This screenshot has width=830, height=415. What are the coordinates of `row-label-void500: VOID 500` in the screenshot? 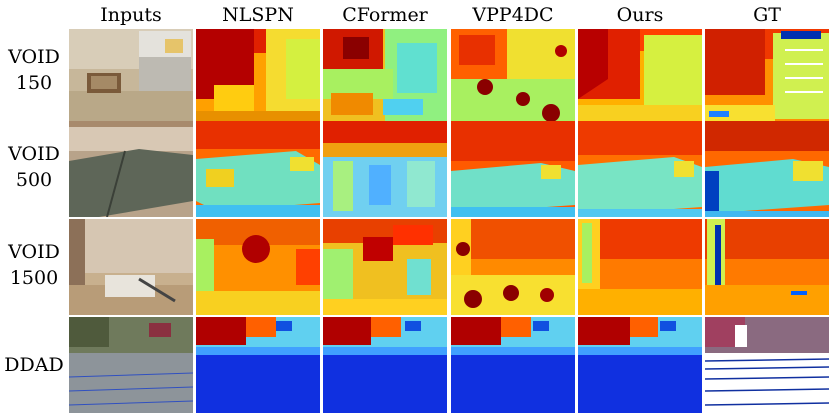 It's located at (34, 167).